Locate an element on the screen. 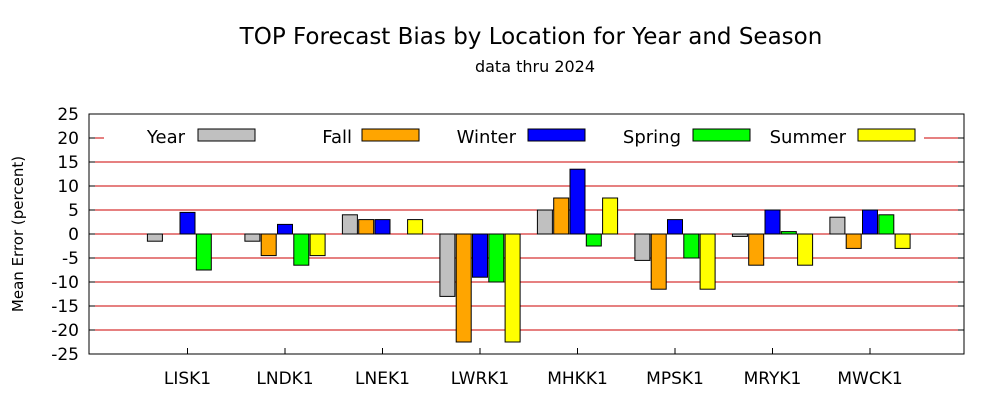 The image size is (1000, 400). x-tick-label-lisk1: LISK1 is located at coordinates (187, 379).